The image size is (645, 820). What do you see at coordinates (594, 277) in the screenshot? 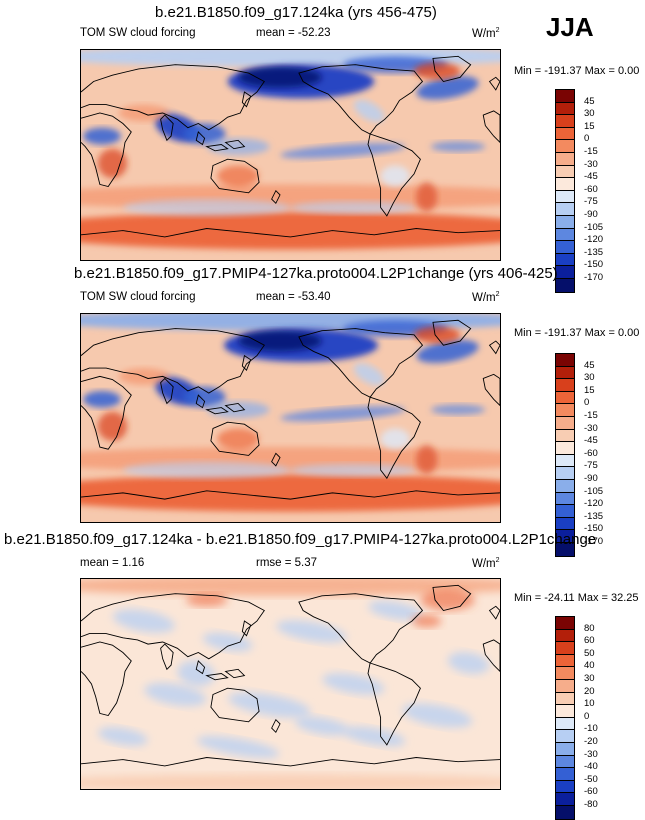
I see `colorbar-tick-label: -170` at bounding box center [594, 277].